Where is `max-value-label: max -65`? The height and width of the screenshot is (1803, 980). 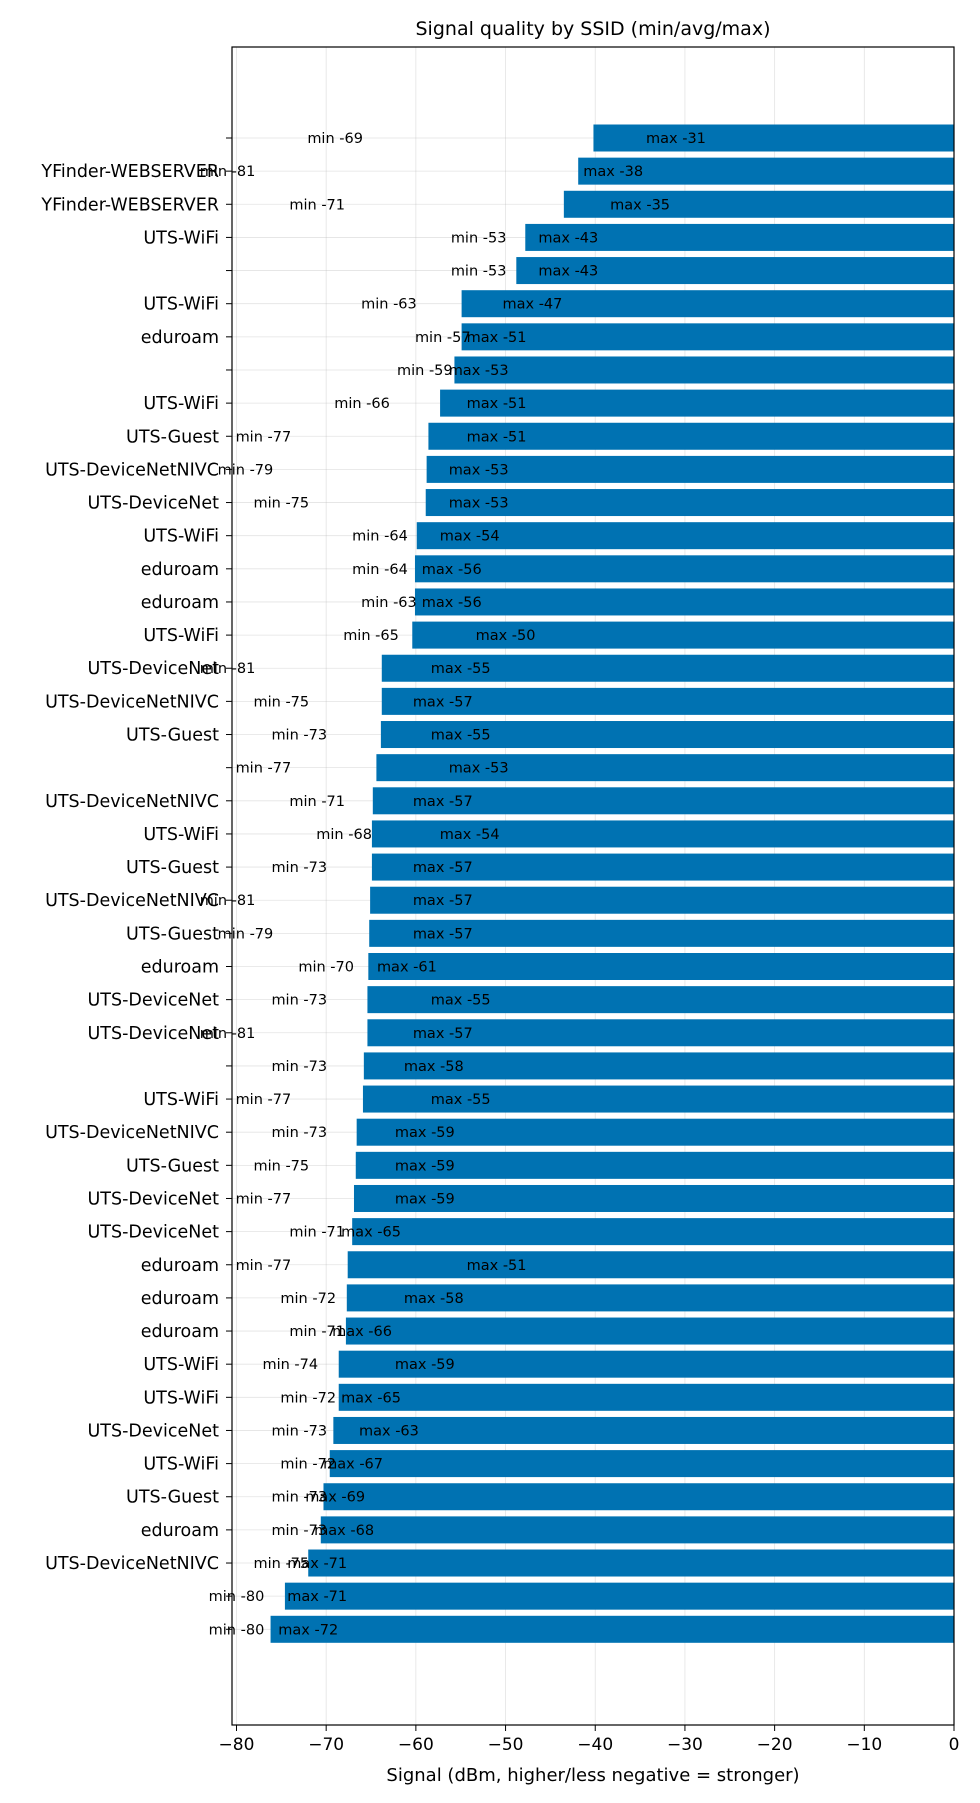
max-value-label: max -65 is located at coordinates (371, 1233).